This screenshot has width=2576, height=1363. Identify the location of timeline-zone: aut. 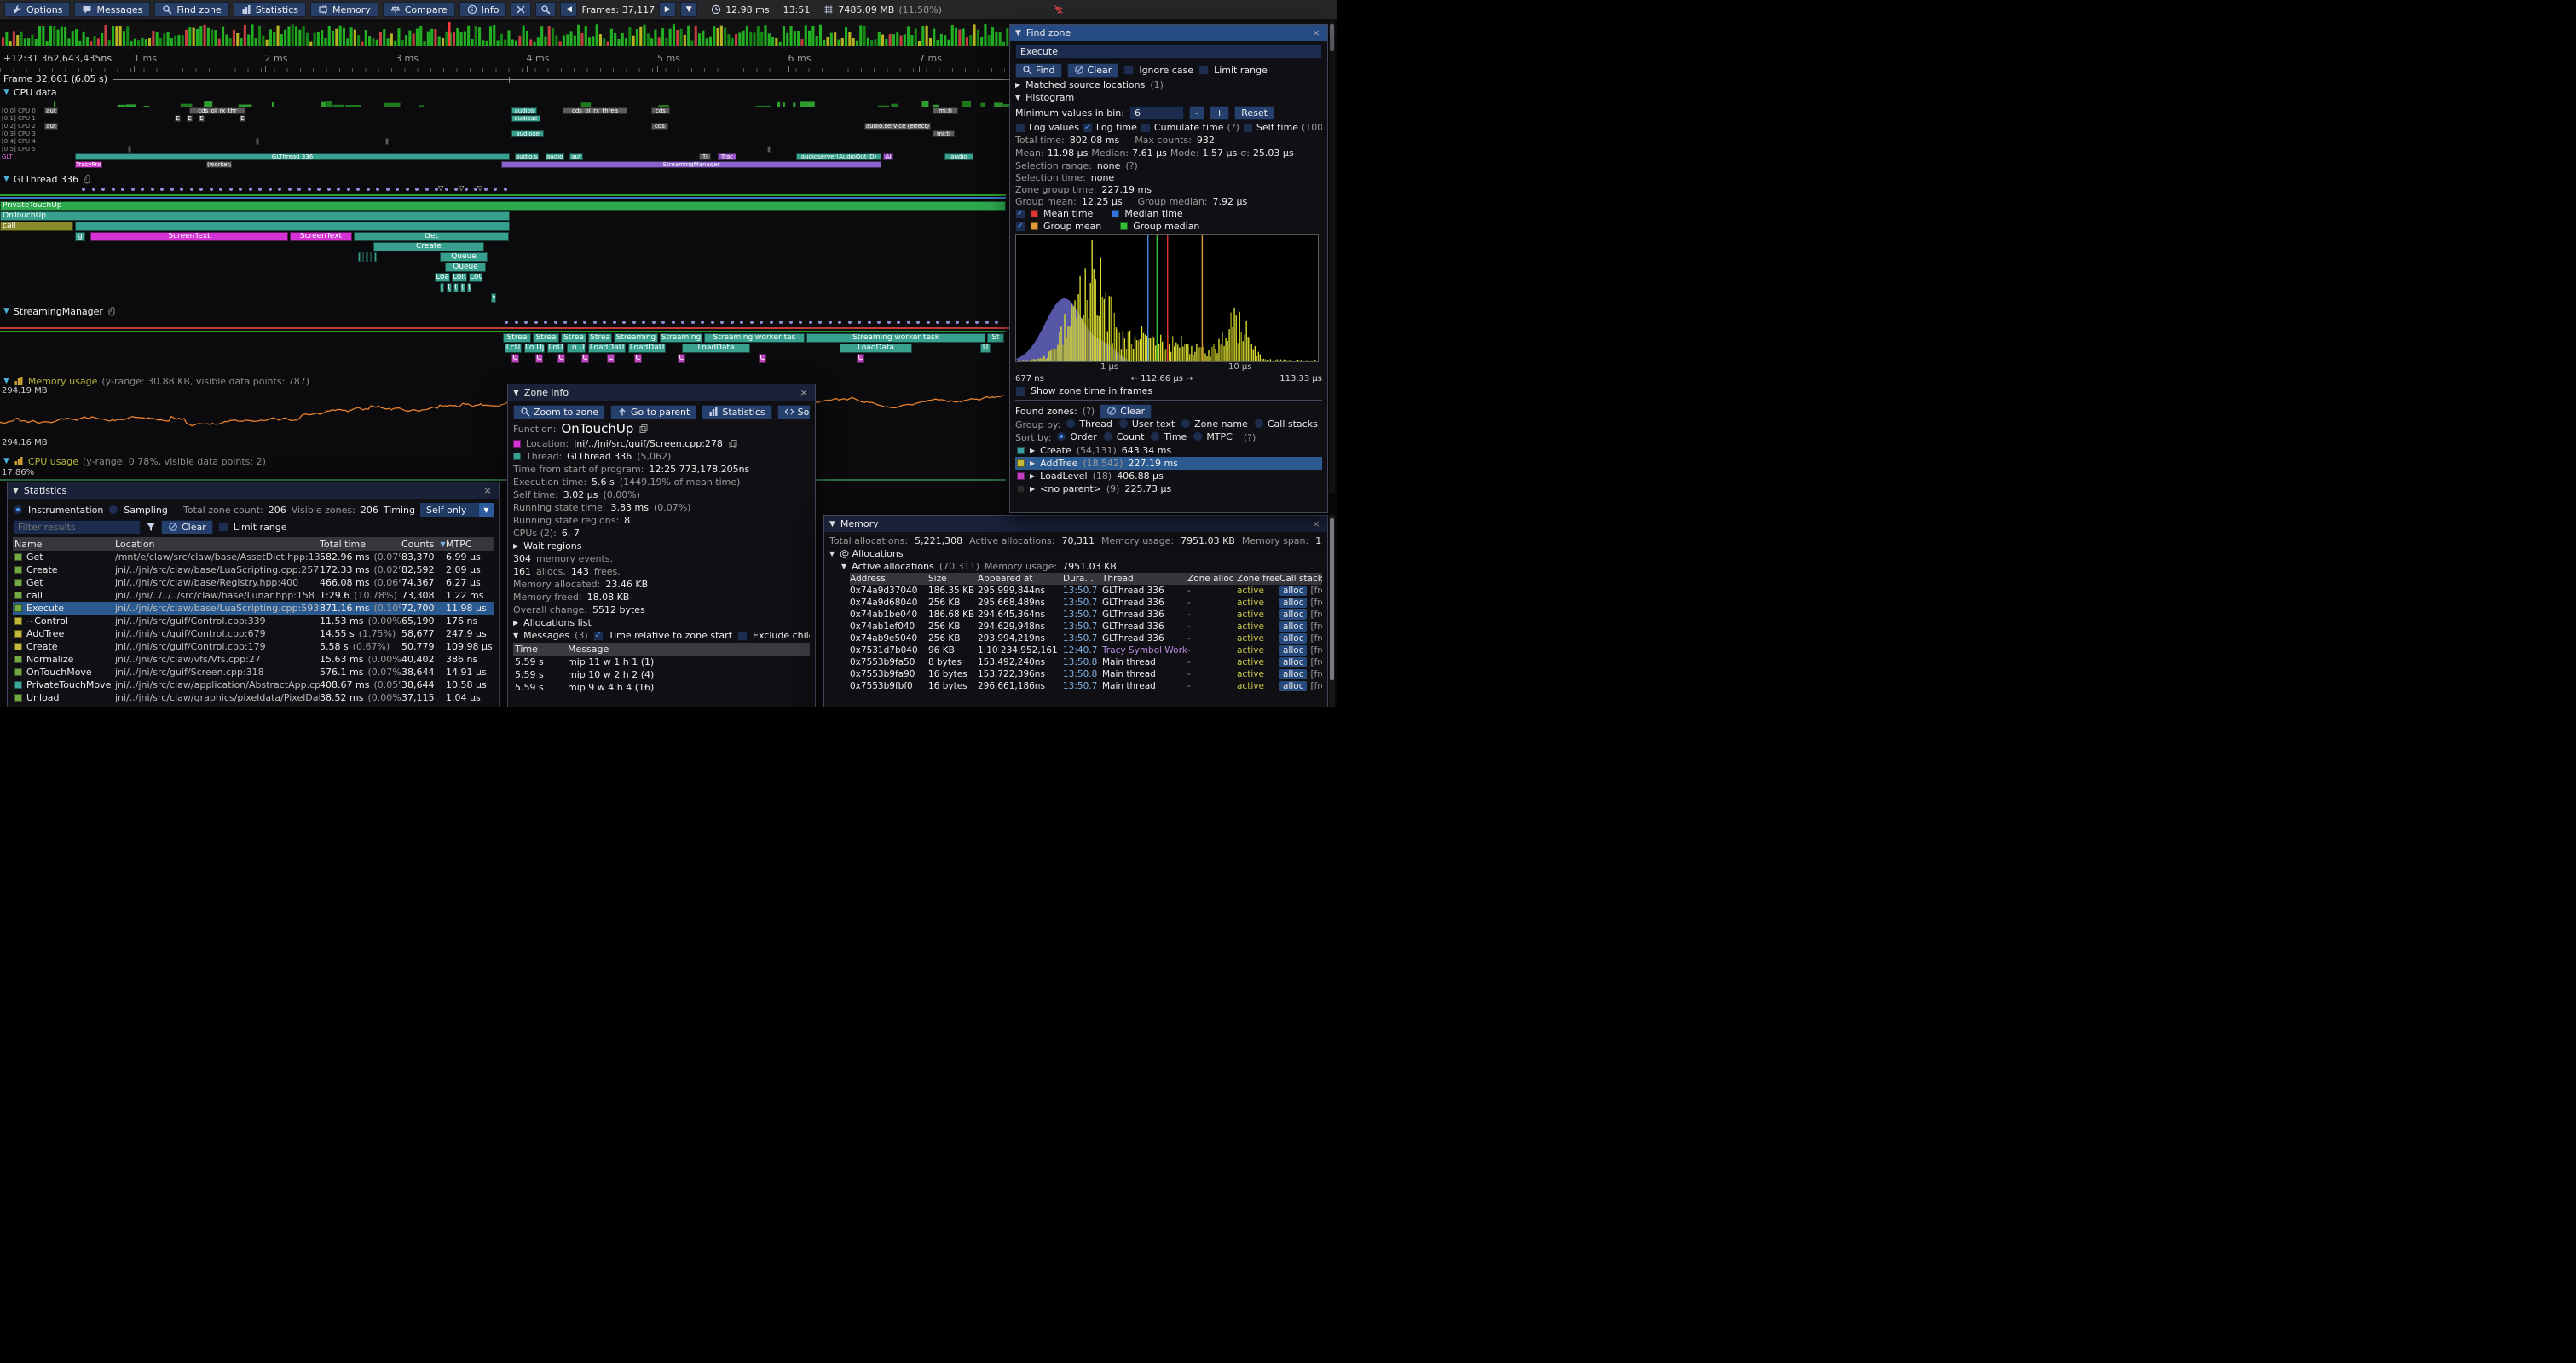
(51, 110).